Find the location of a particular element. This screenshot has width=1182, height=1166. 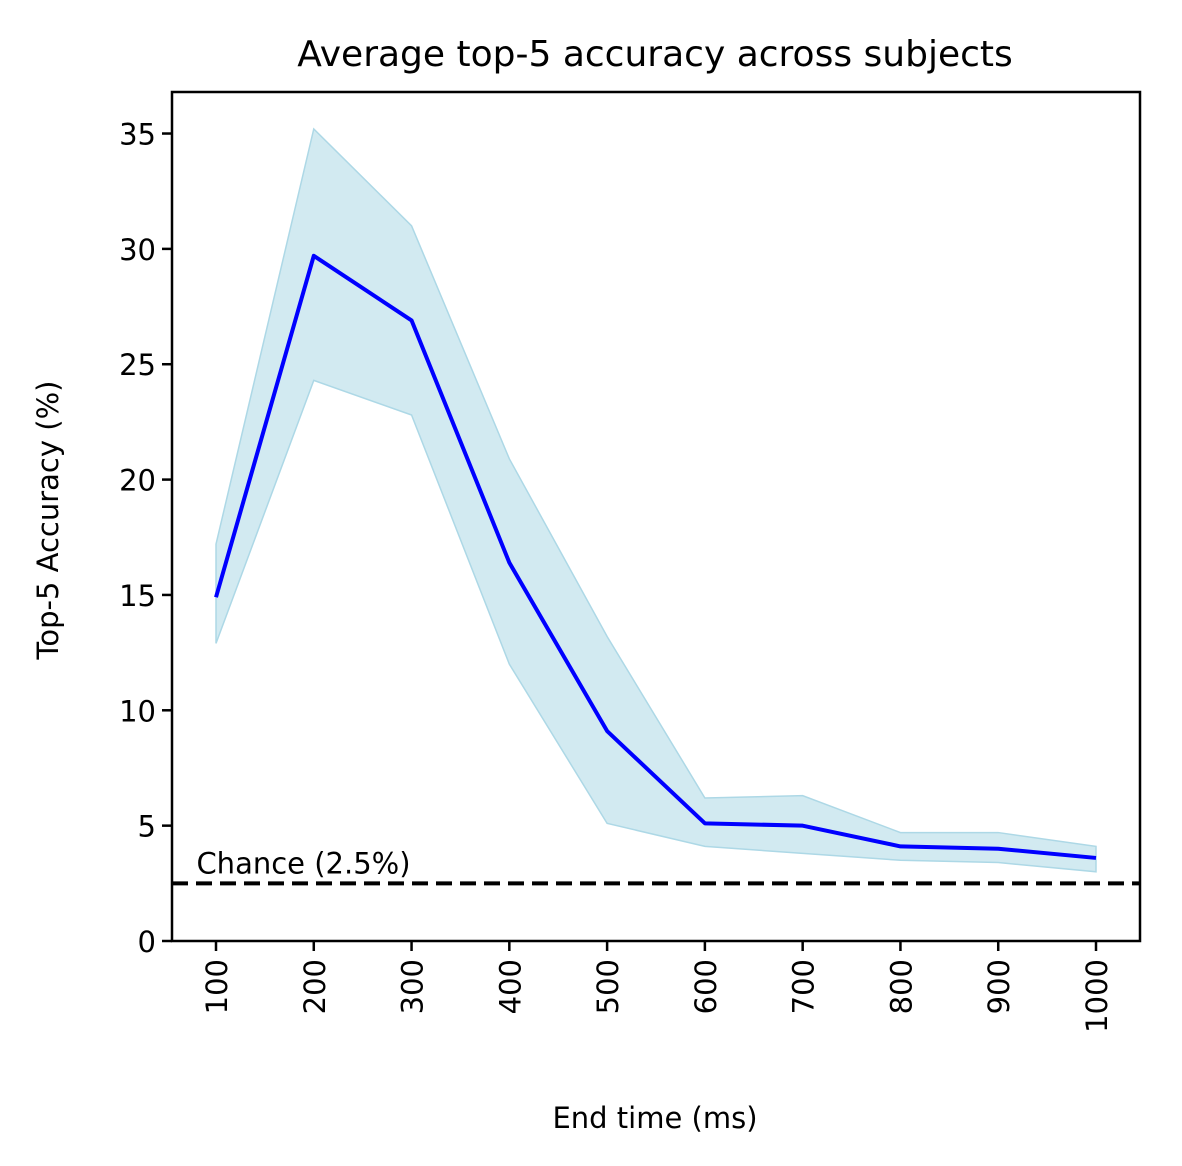

y-axis-label: Top-5 Accuracy (%) is located at coordinates (48, 521).